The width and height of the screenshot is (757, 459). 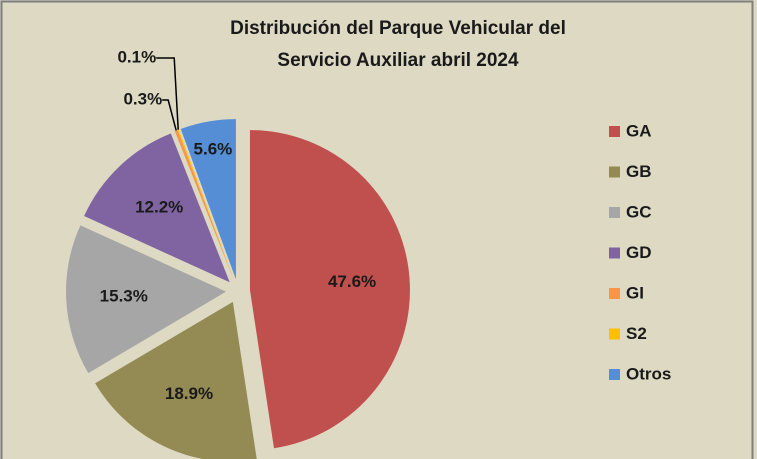 I want to click on legend-label: GA, so click(x=639, y=130).